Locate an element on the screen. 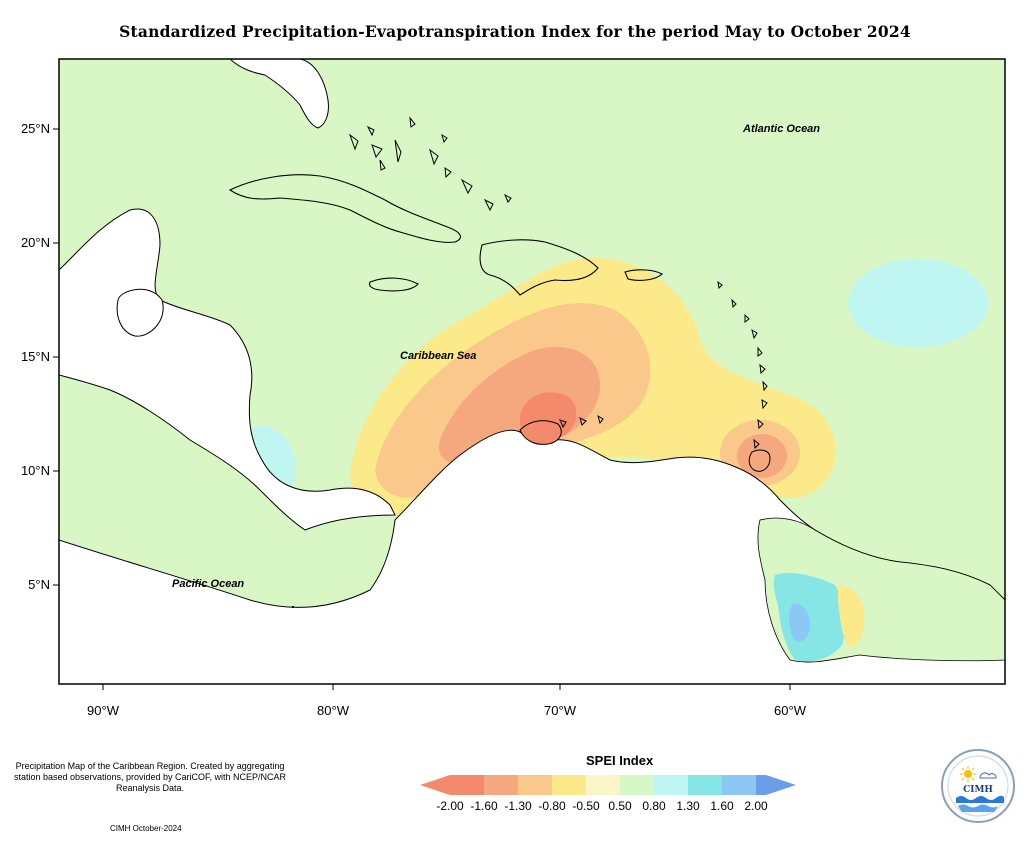  logo-text: CIMH is located at coordinates (978, 790).